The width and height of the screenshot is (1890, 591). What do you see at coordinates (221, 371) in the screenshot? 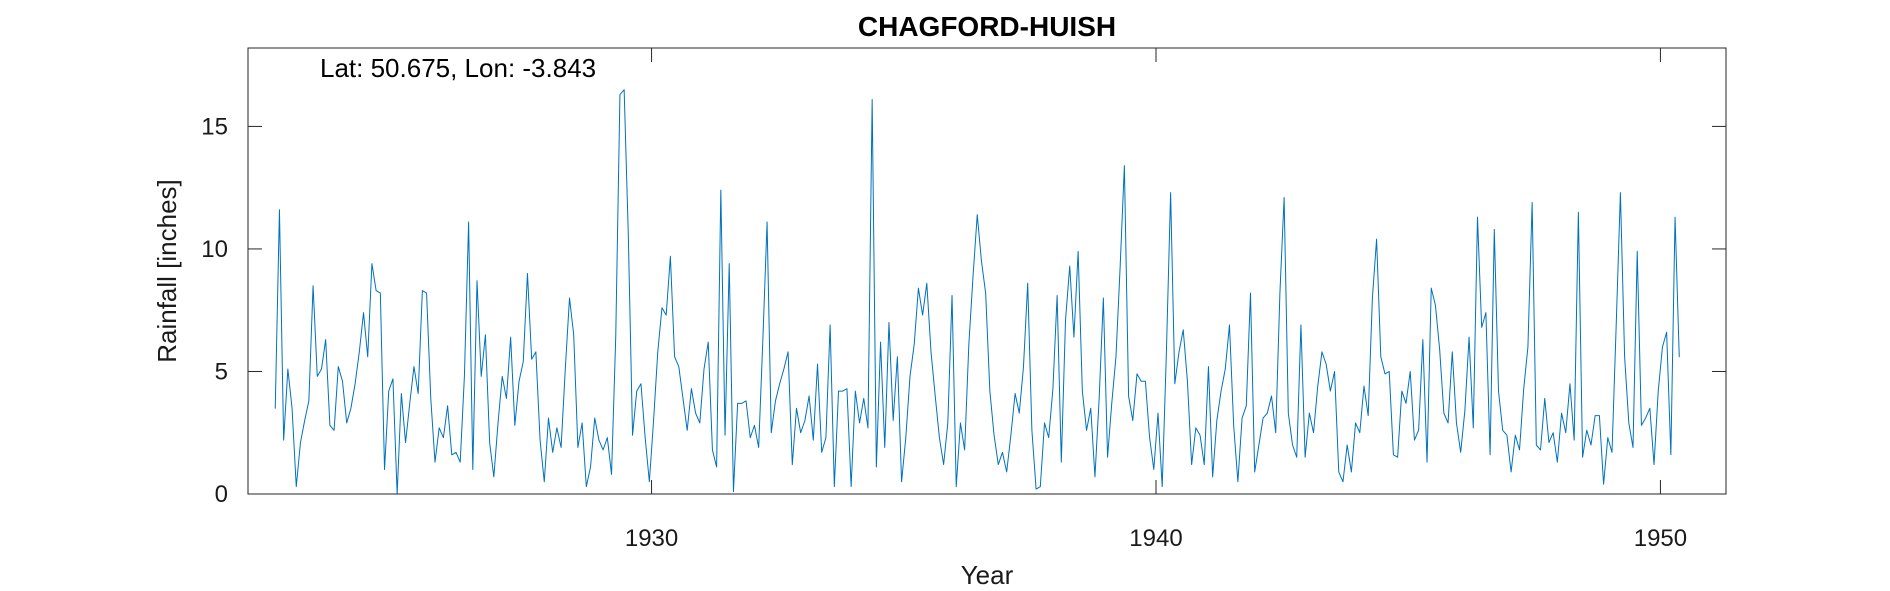
I see `y-tick-label: 5` at bounding box center [221, 371].